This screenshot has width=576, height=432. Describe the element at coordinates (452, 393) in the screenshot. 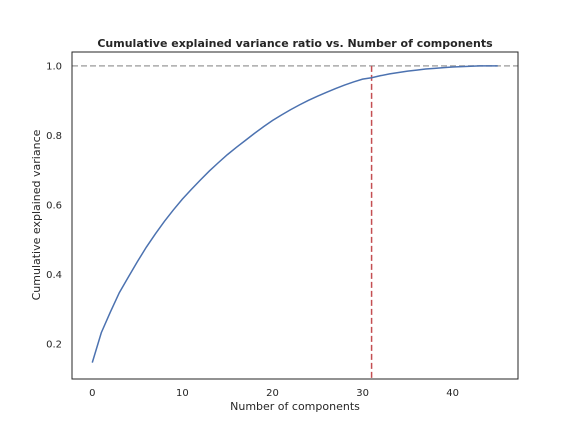

I see `x-tick-label: 40` at that location.